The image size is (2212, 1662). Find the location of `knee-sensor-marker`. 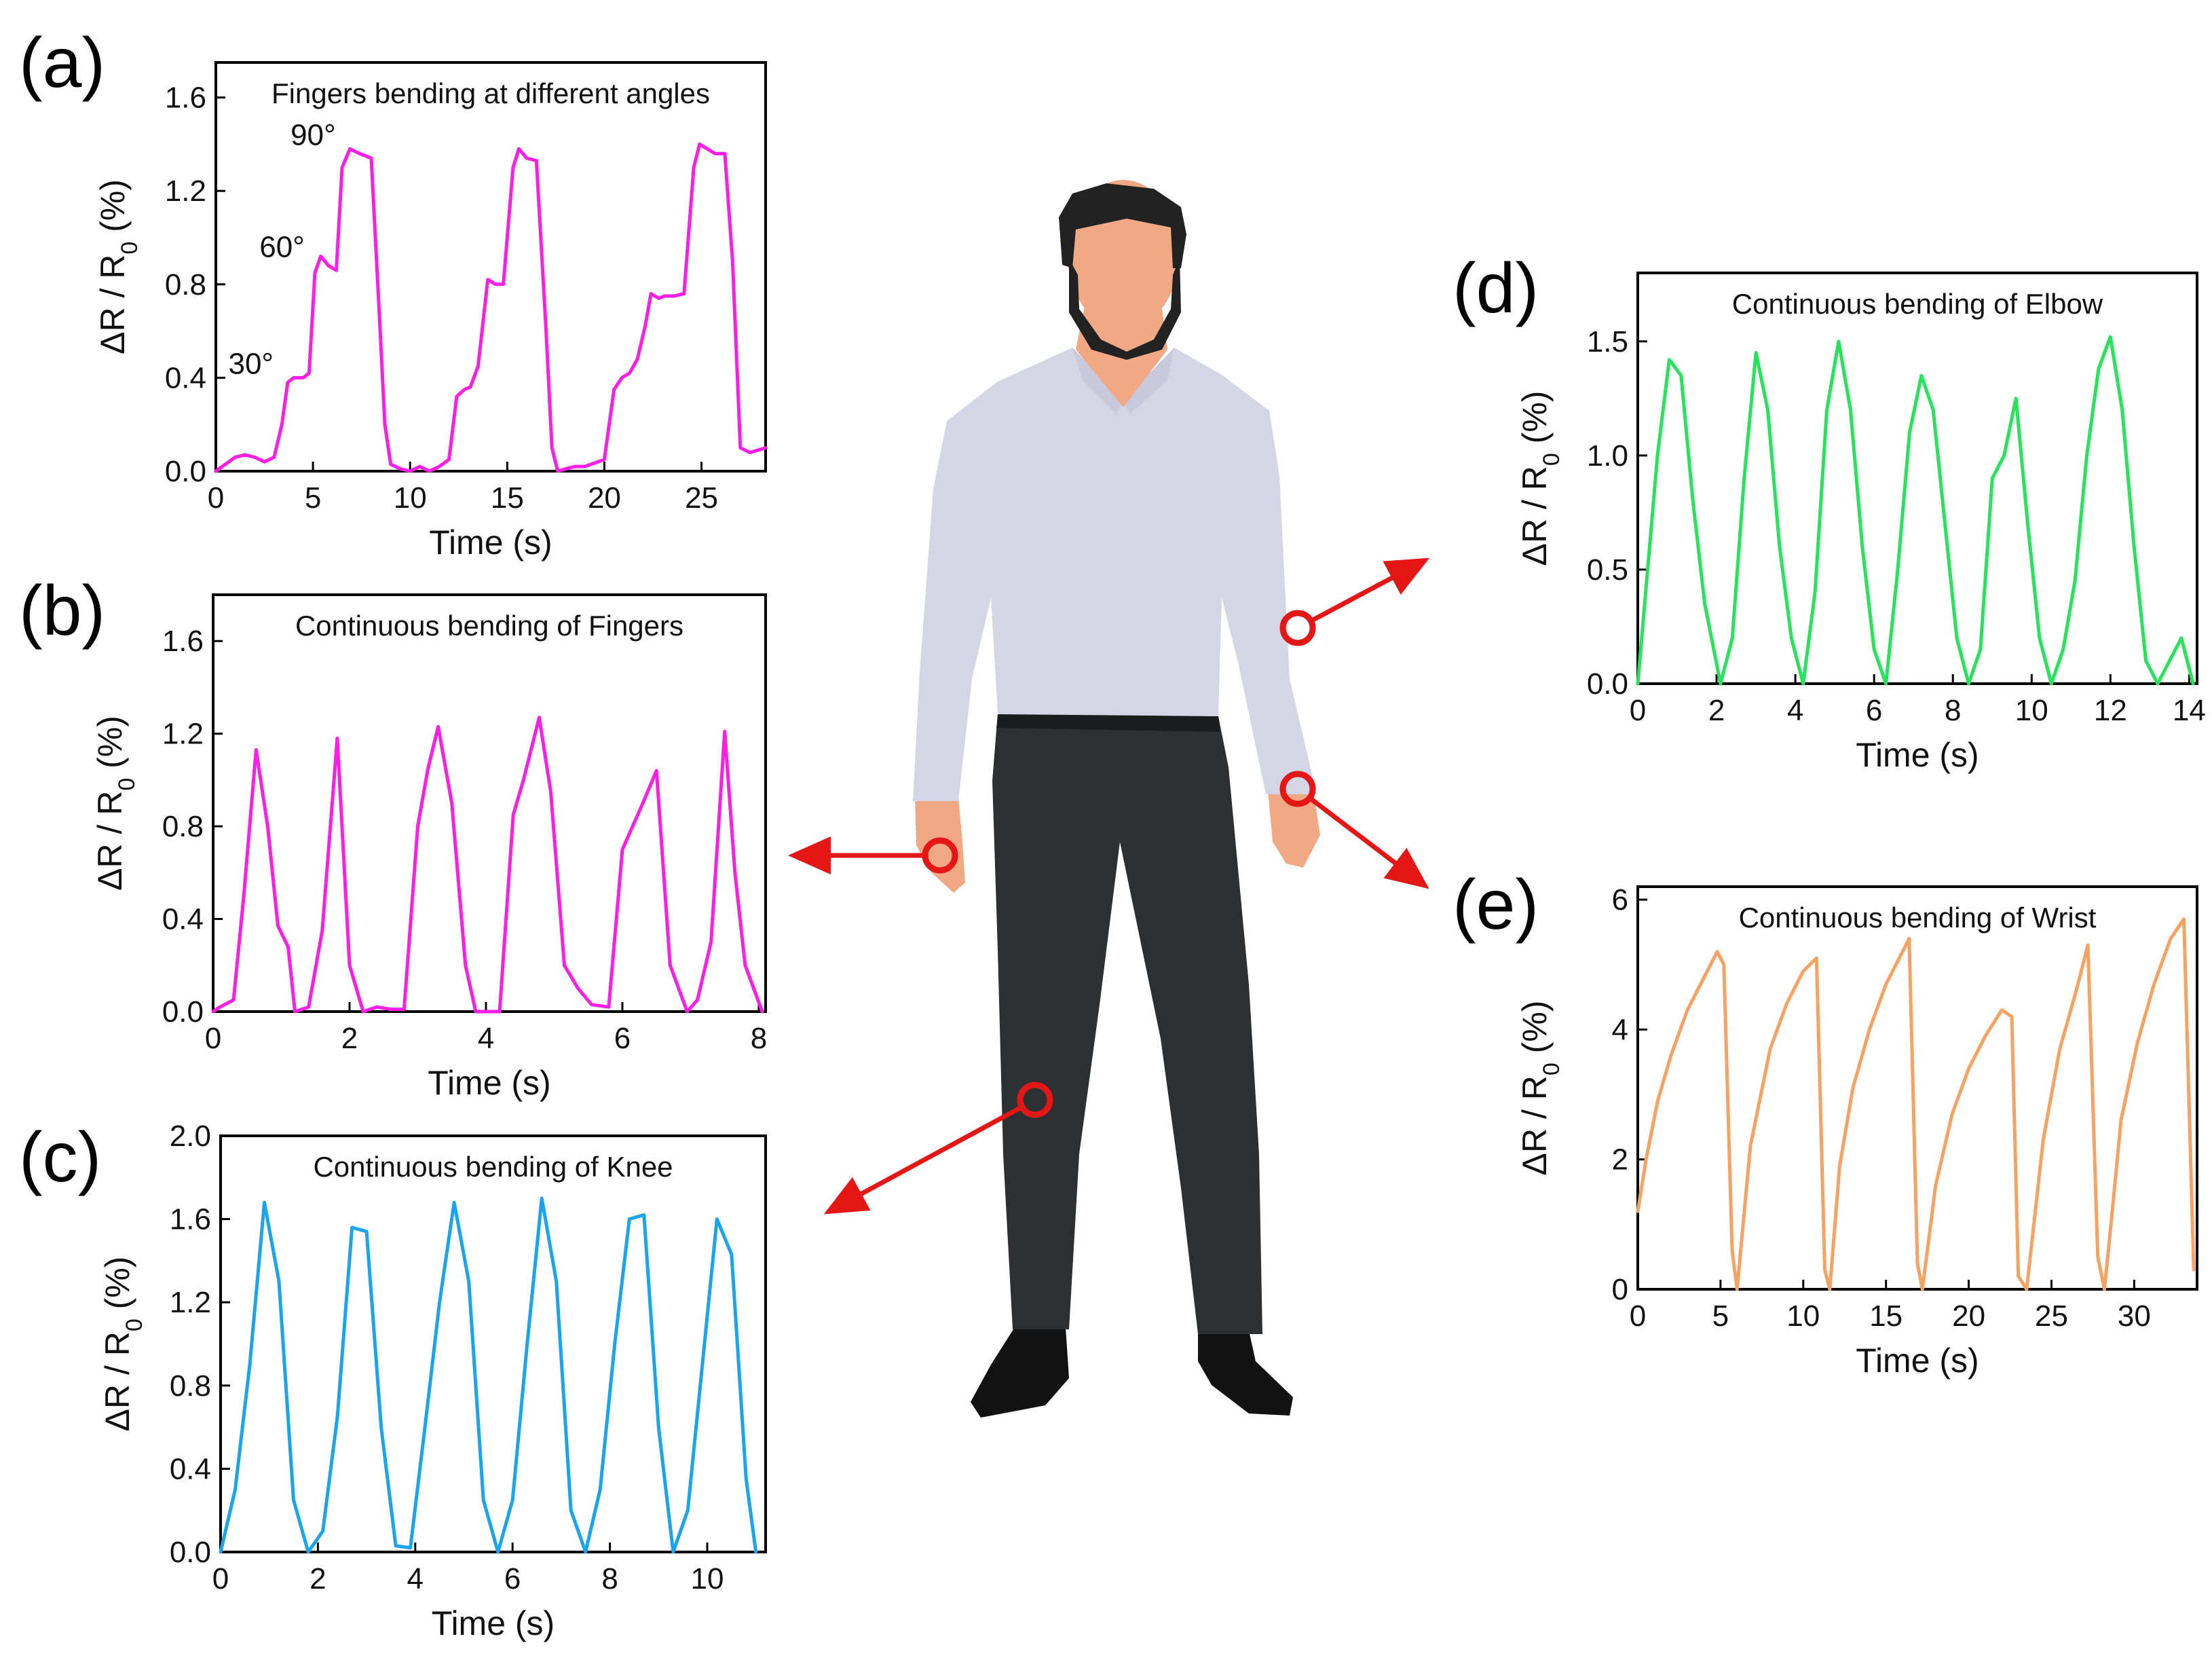

knee-sensor-marker is located at coordinates (1035, 1100).